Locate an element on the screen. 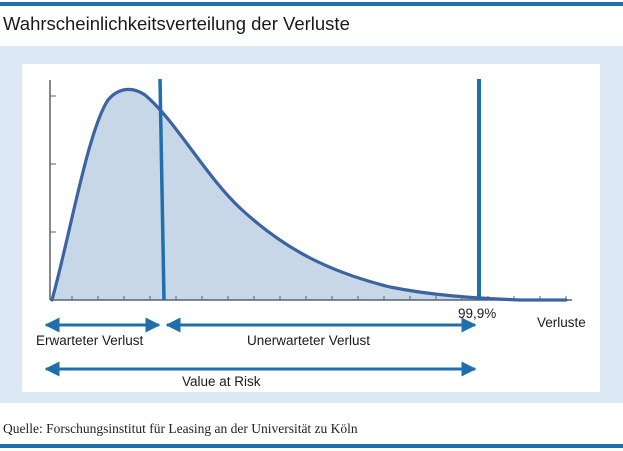  unexpected-loss-label: Unerwarteter Verlust is located at coordinates (308, 340).